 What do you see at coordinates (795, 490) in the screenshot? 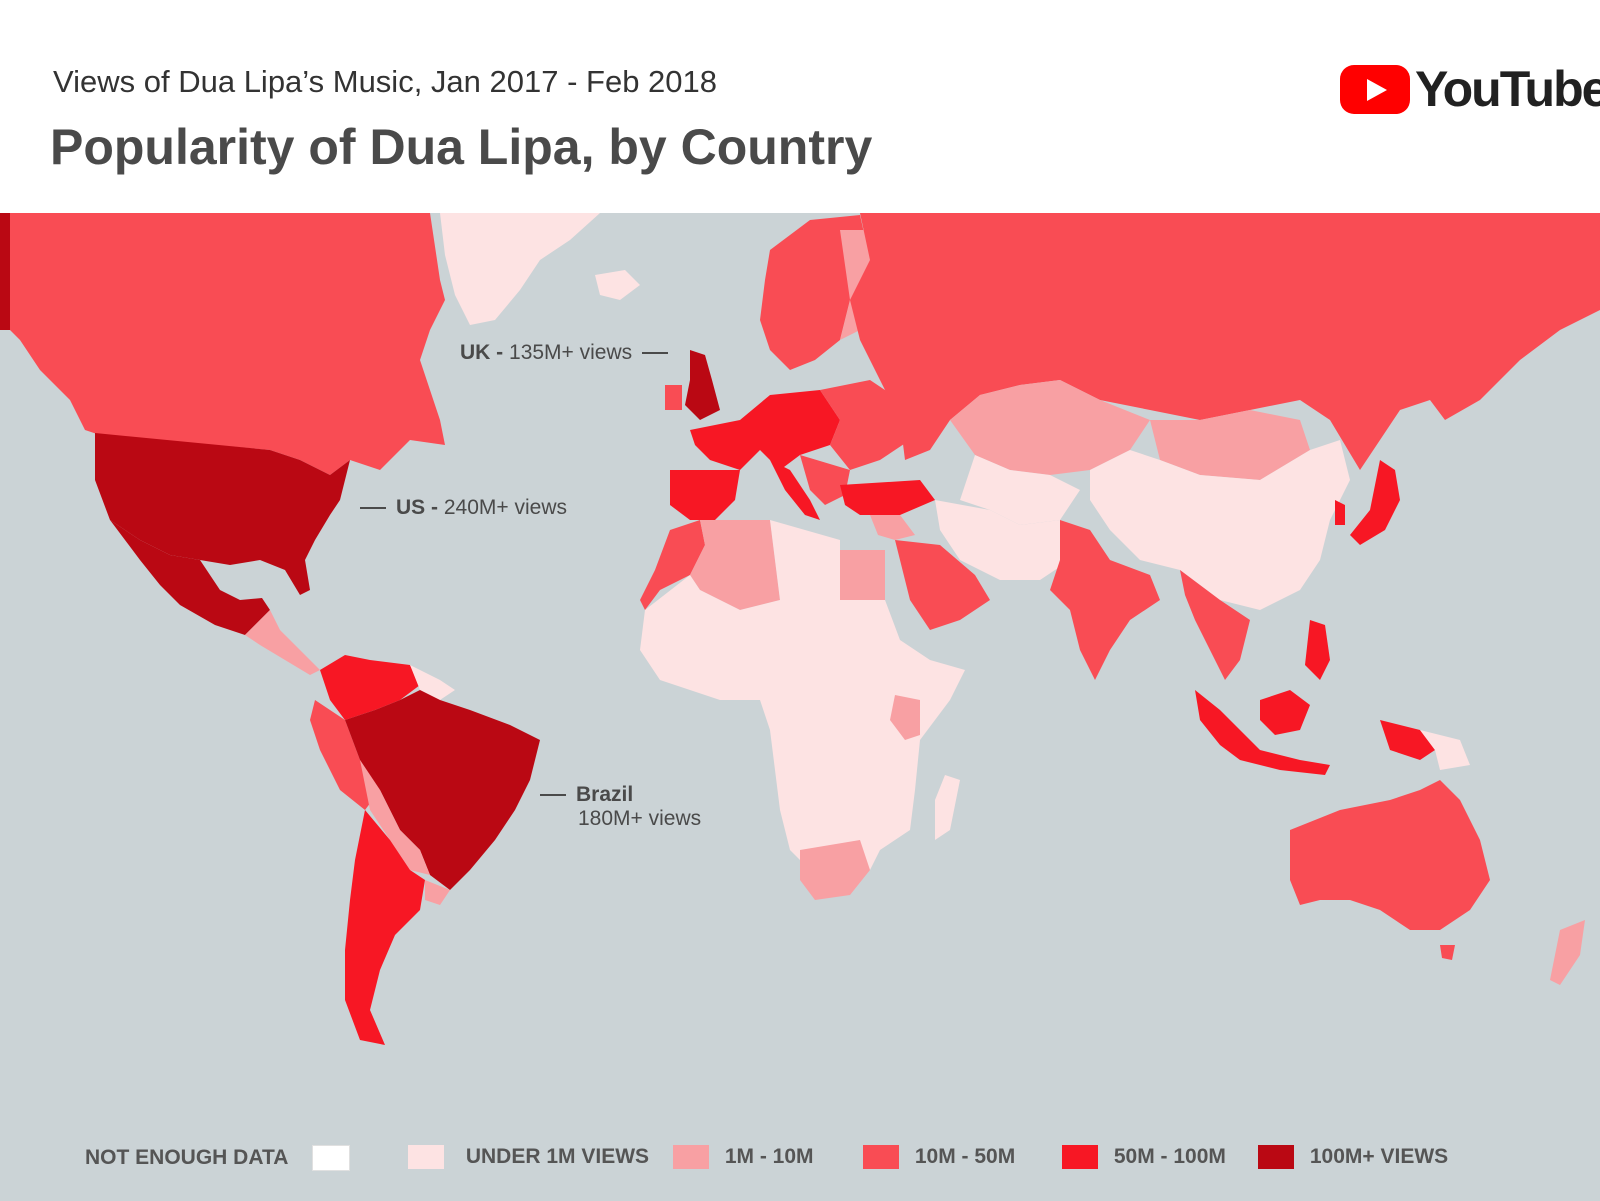
I see `region-italy` at bounding box center [795, 490].